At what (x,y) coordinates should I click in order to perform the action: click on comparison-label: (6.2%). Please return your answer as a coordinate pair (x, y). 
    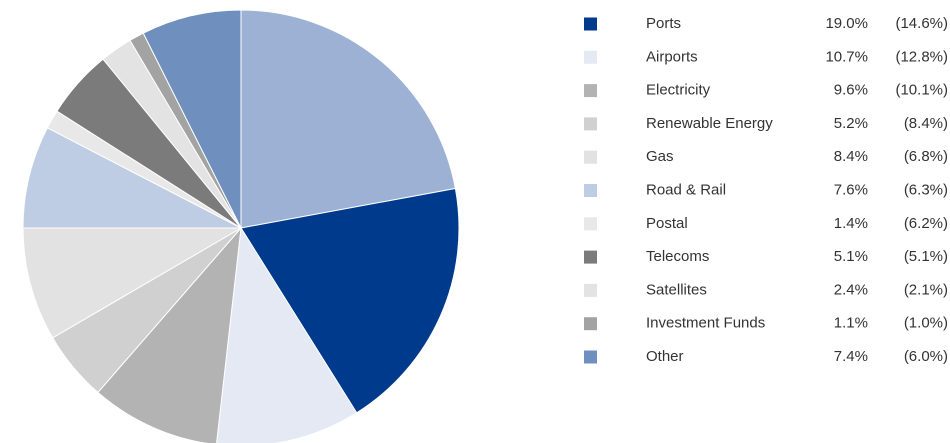
    Looking at the image, I should click on (926, 223).